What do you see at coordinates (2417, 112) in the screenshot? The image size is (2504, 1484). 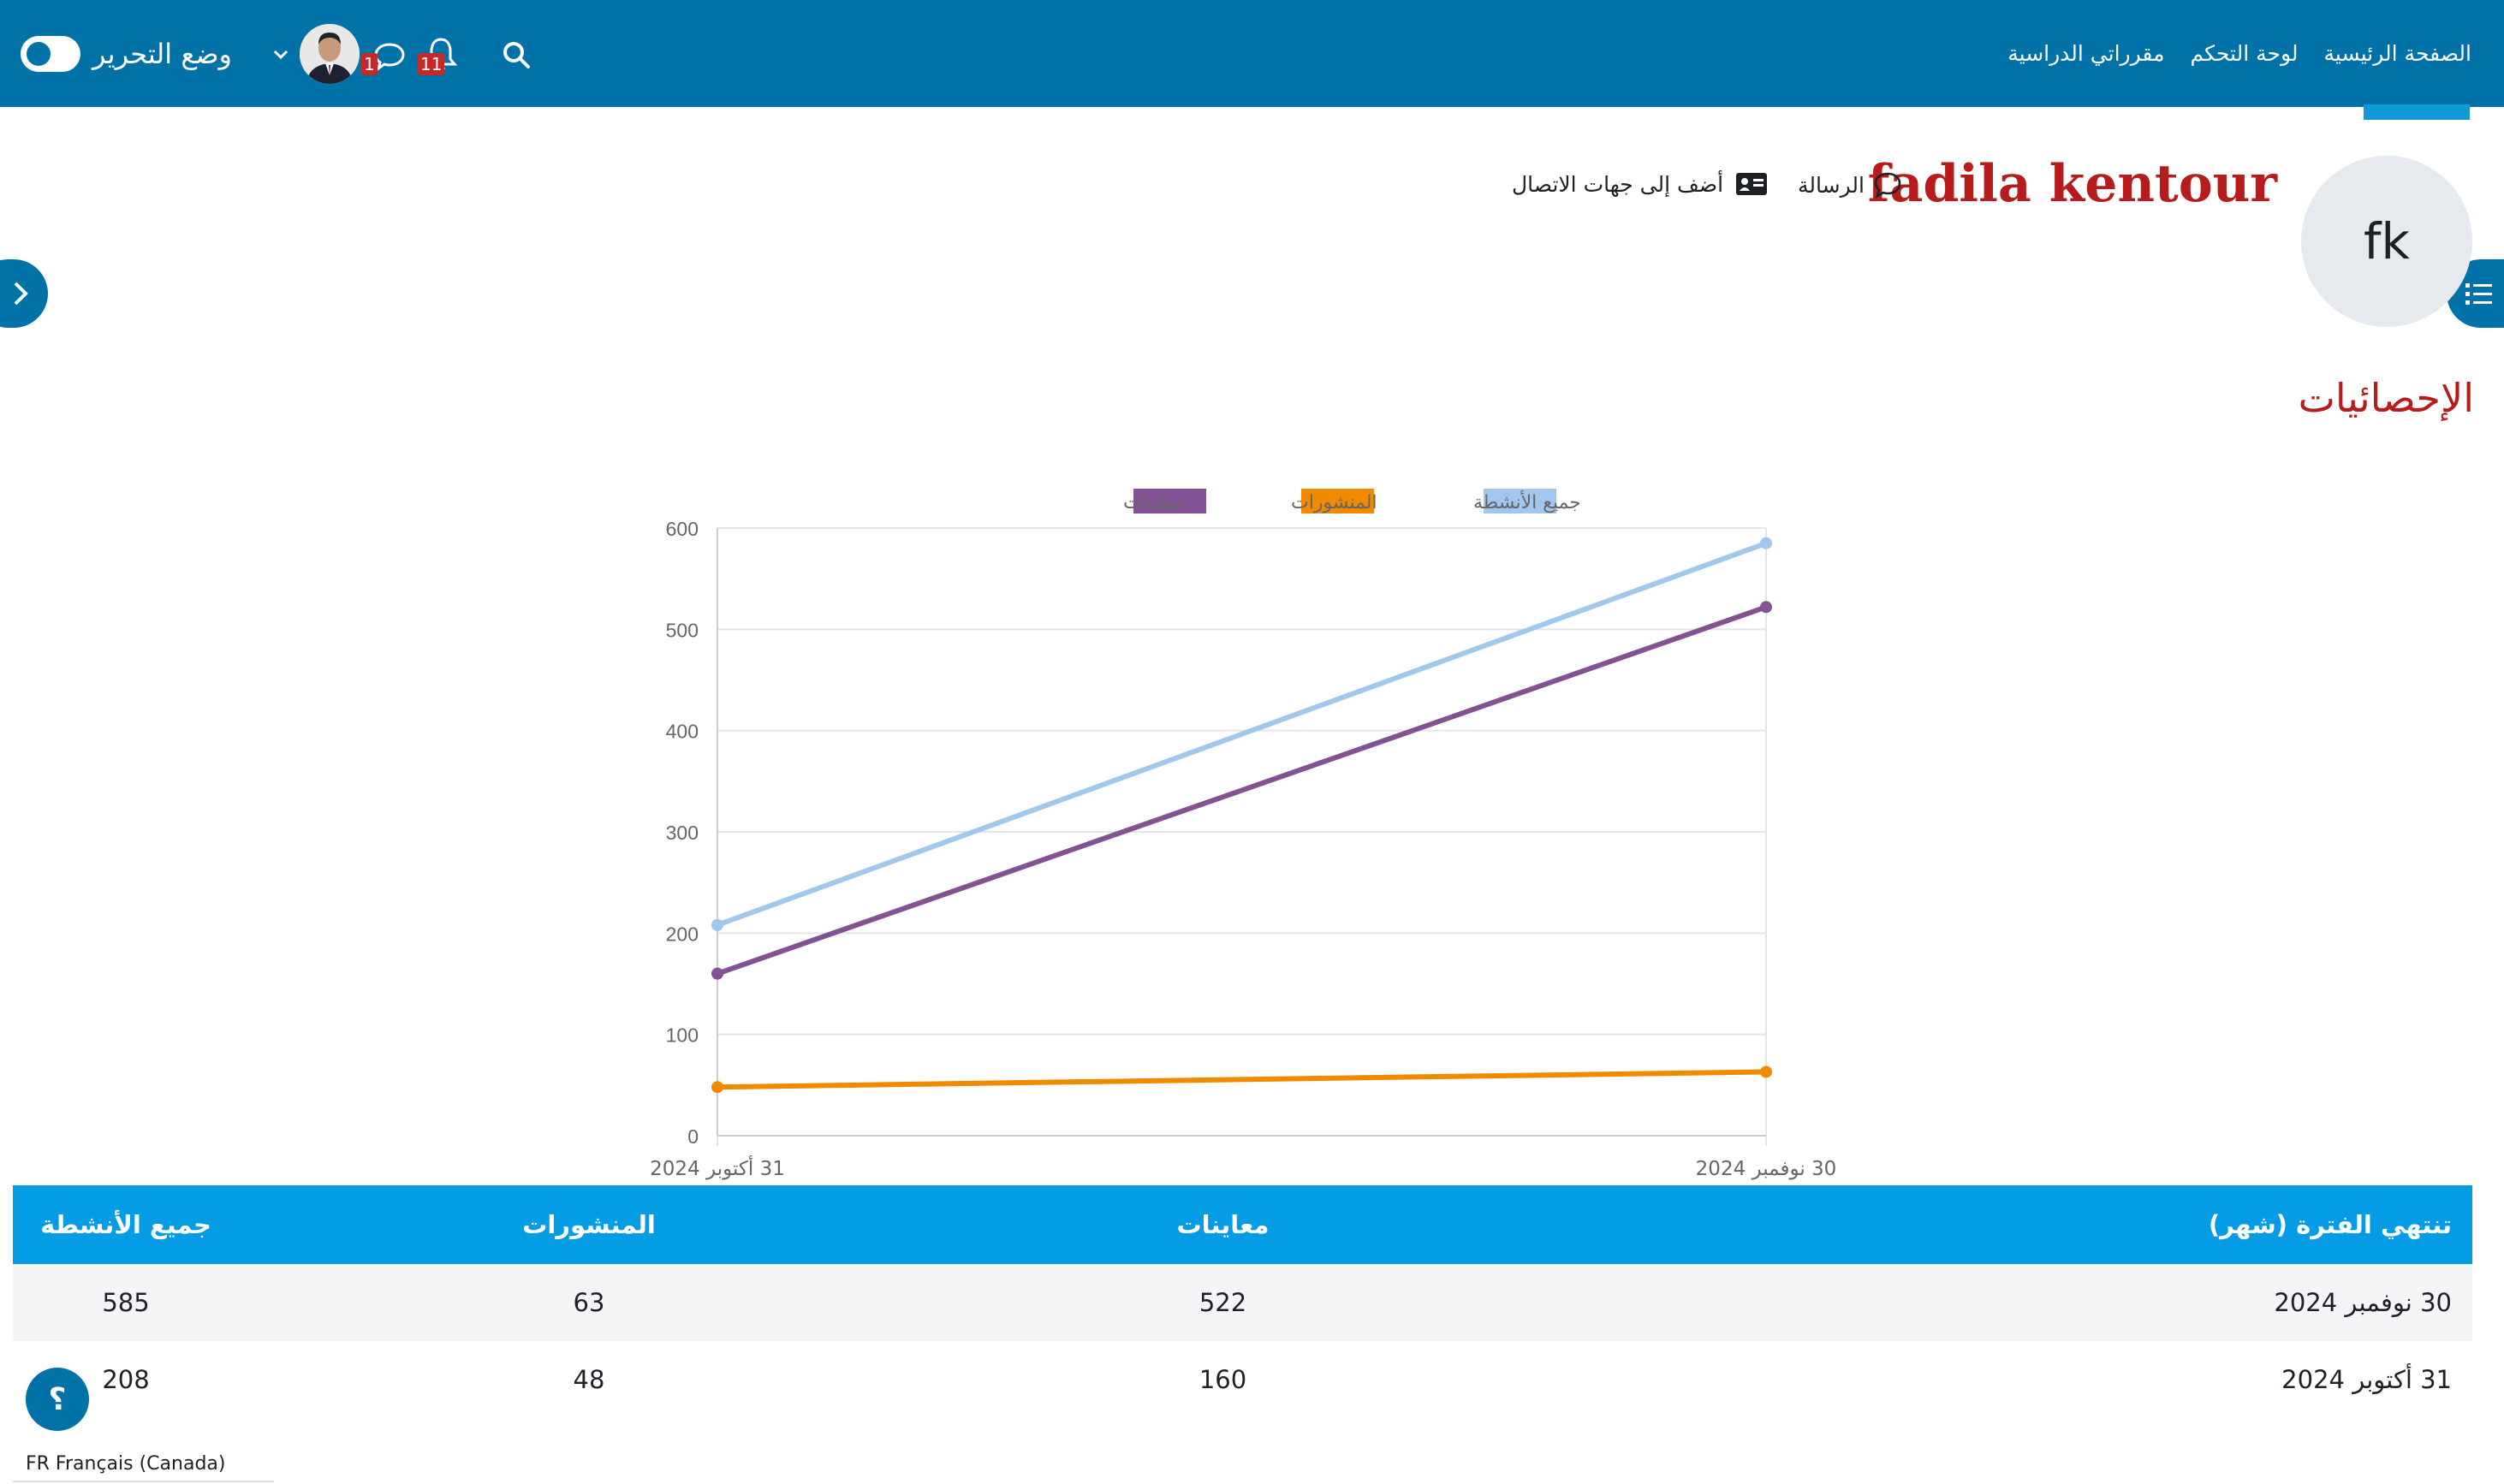 I see `active-tab-indicator` at bounding box center [2417, 112].